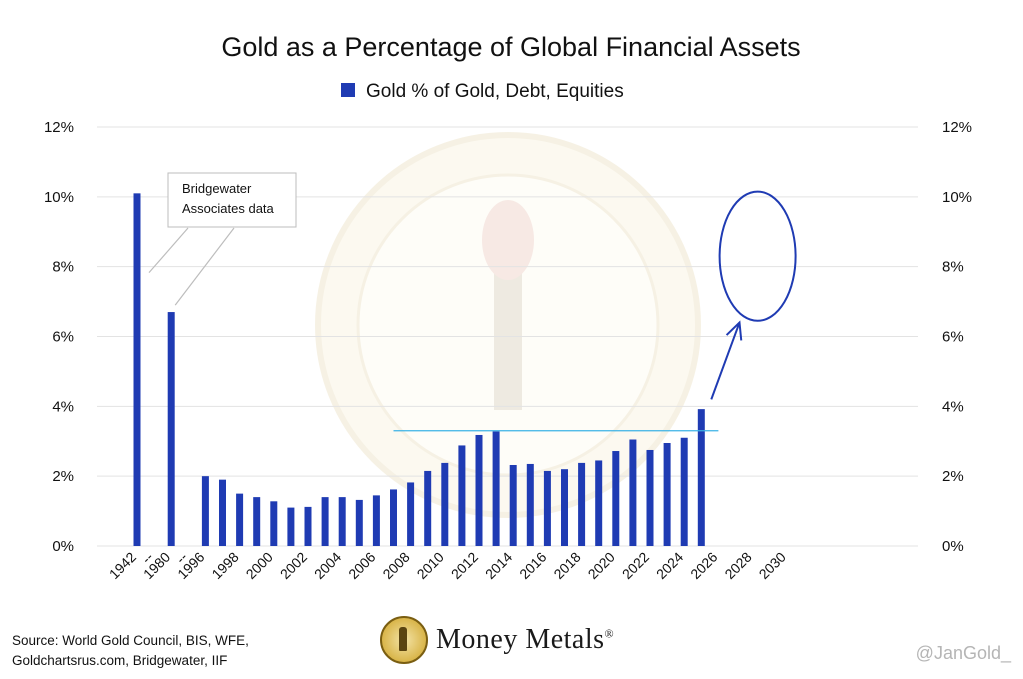 The width and height of the screenshot is (1023, 679). What do you see at coordinates (734, 330) in the screenshot?
I see `projection-arrow-head` at bounding box center [734, 330].